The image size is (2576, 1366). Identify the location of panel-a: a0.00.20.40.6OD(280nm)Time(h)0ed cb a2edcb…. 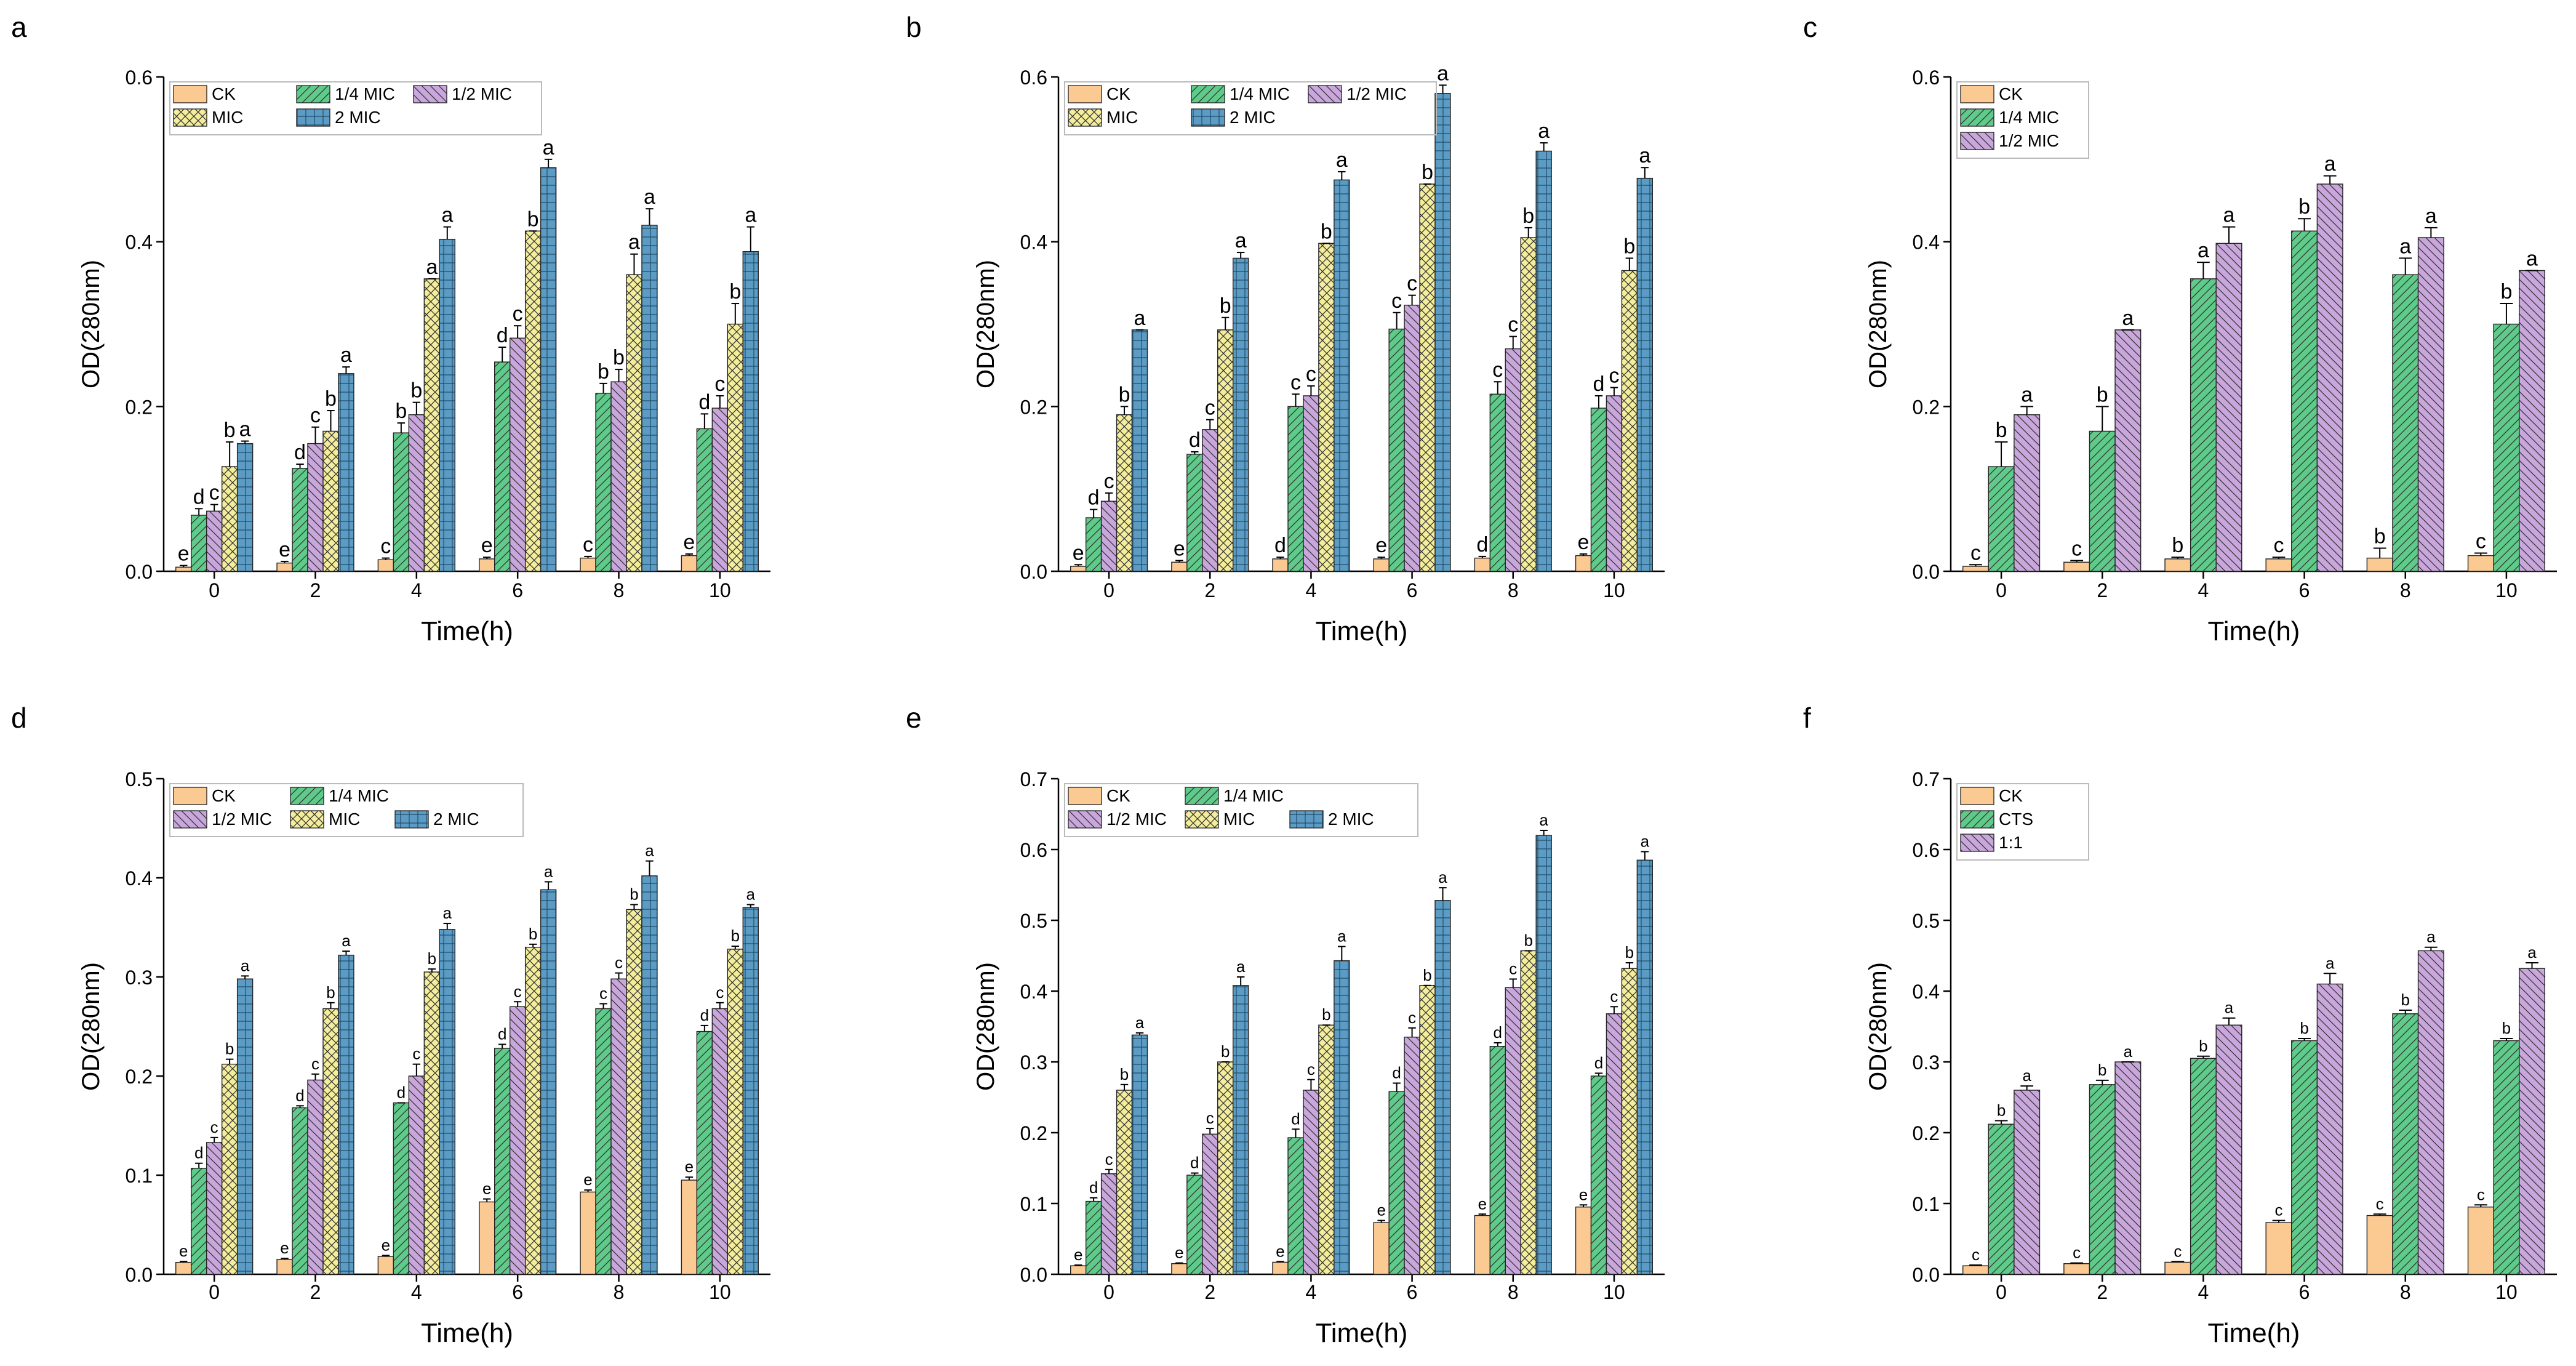
(390, 329).